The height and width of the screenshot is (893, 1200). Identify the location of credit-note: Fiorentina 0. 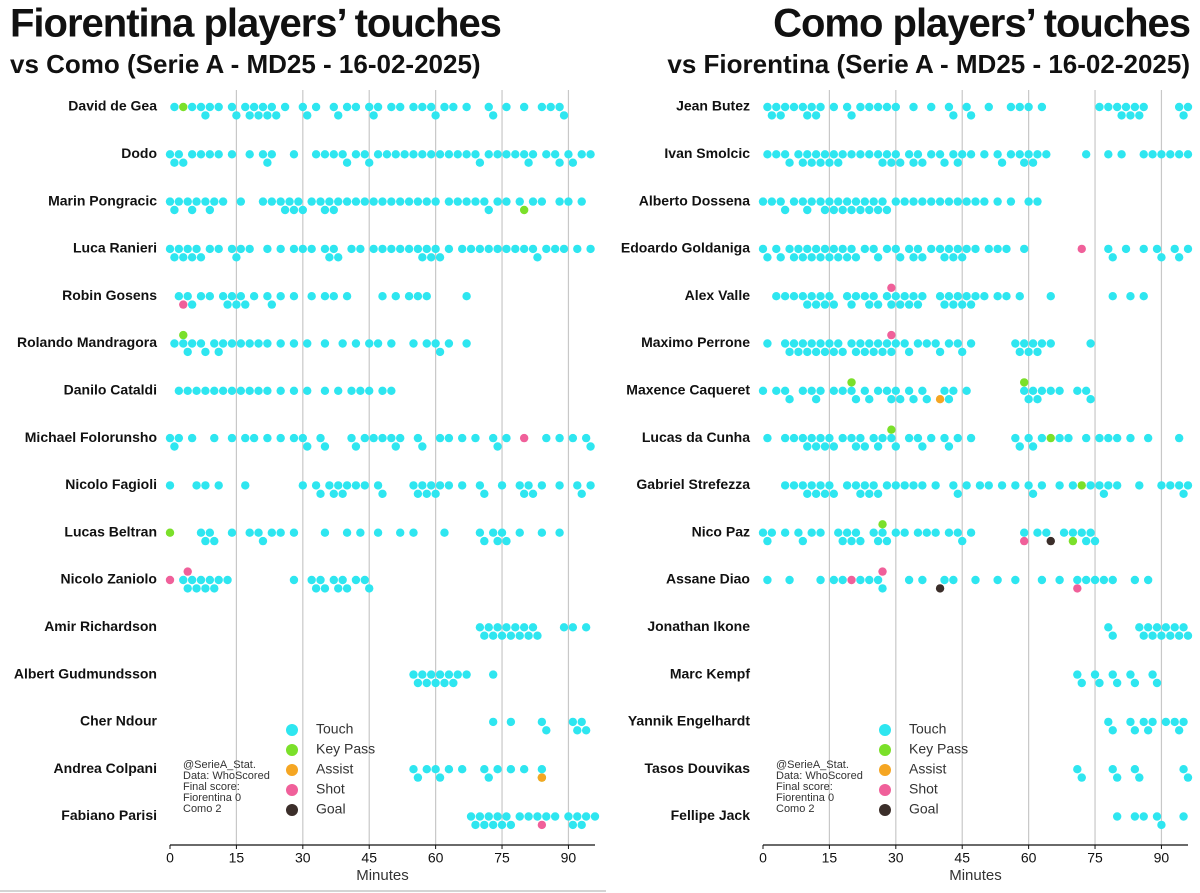
(805, 798).